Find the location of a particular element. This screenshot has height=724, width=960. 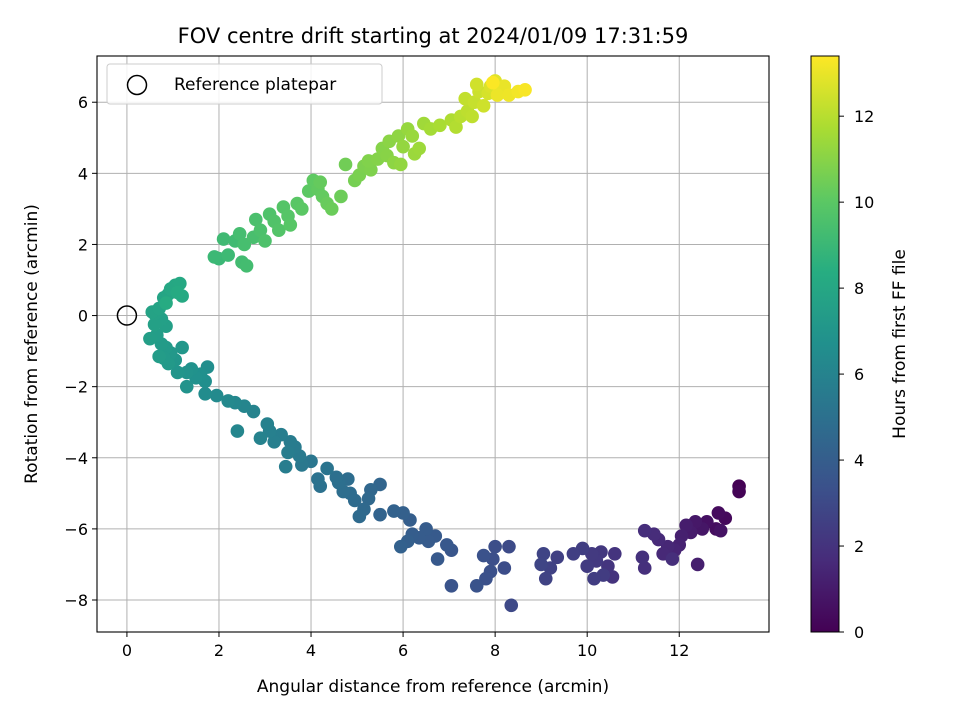

colorbar-tick-label: 6 is located at coordinates (859, 374).